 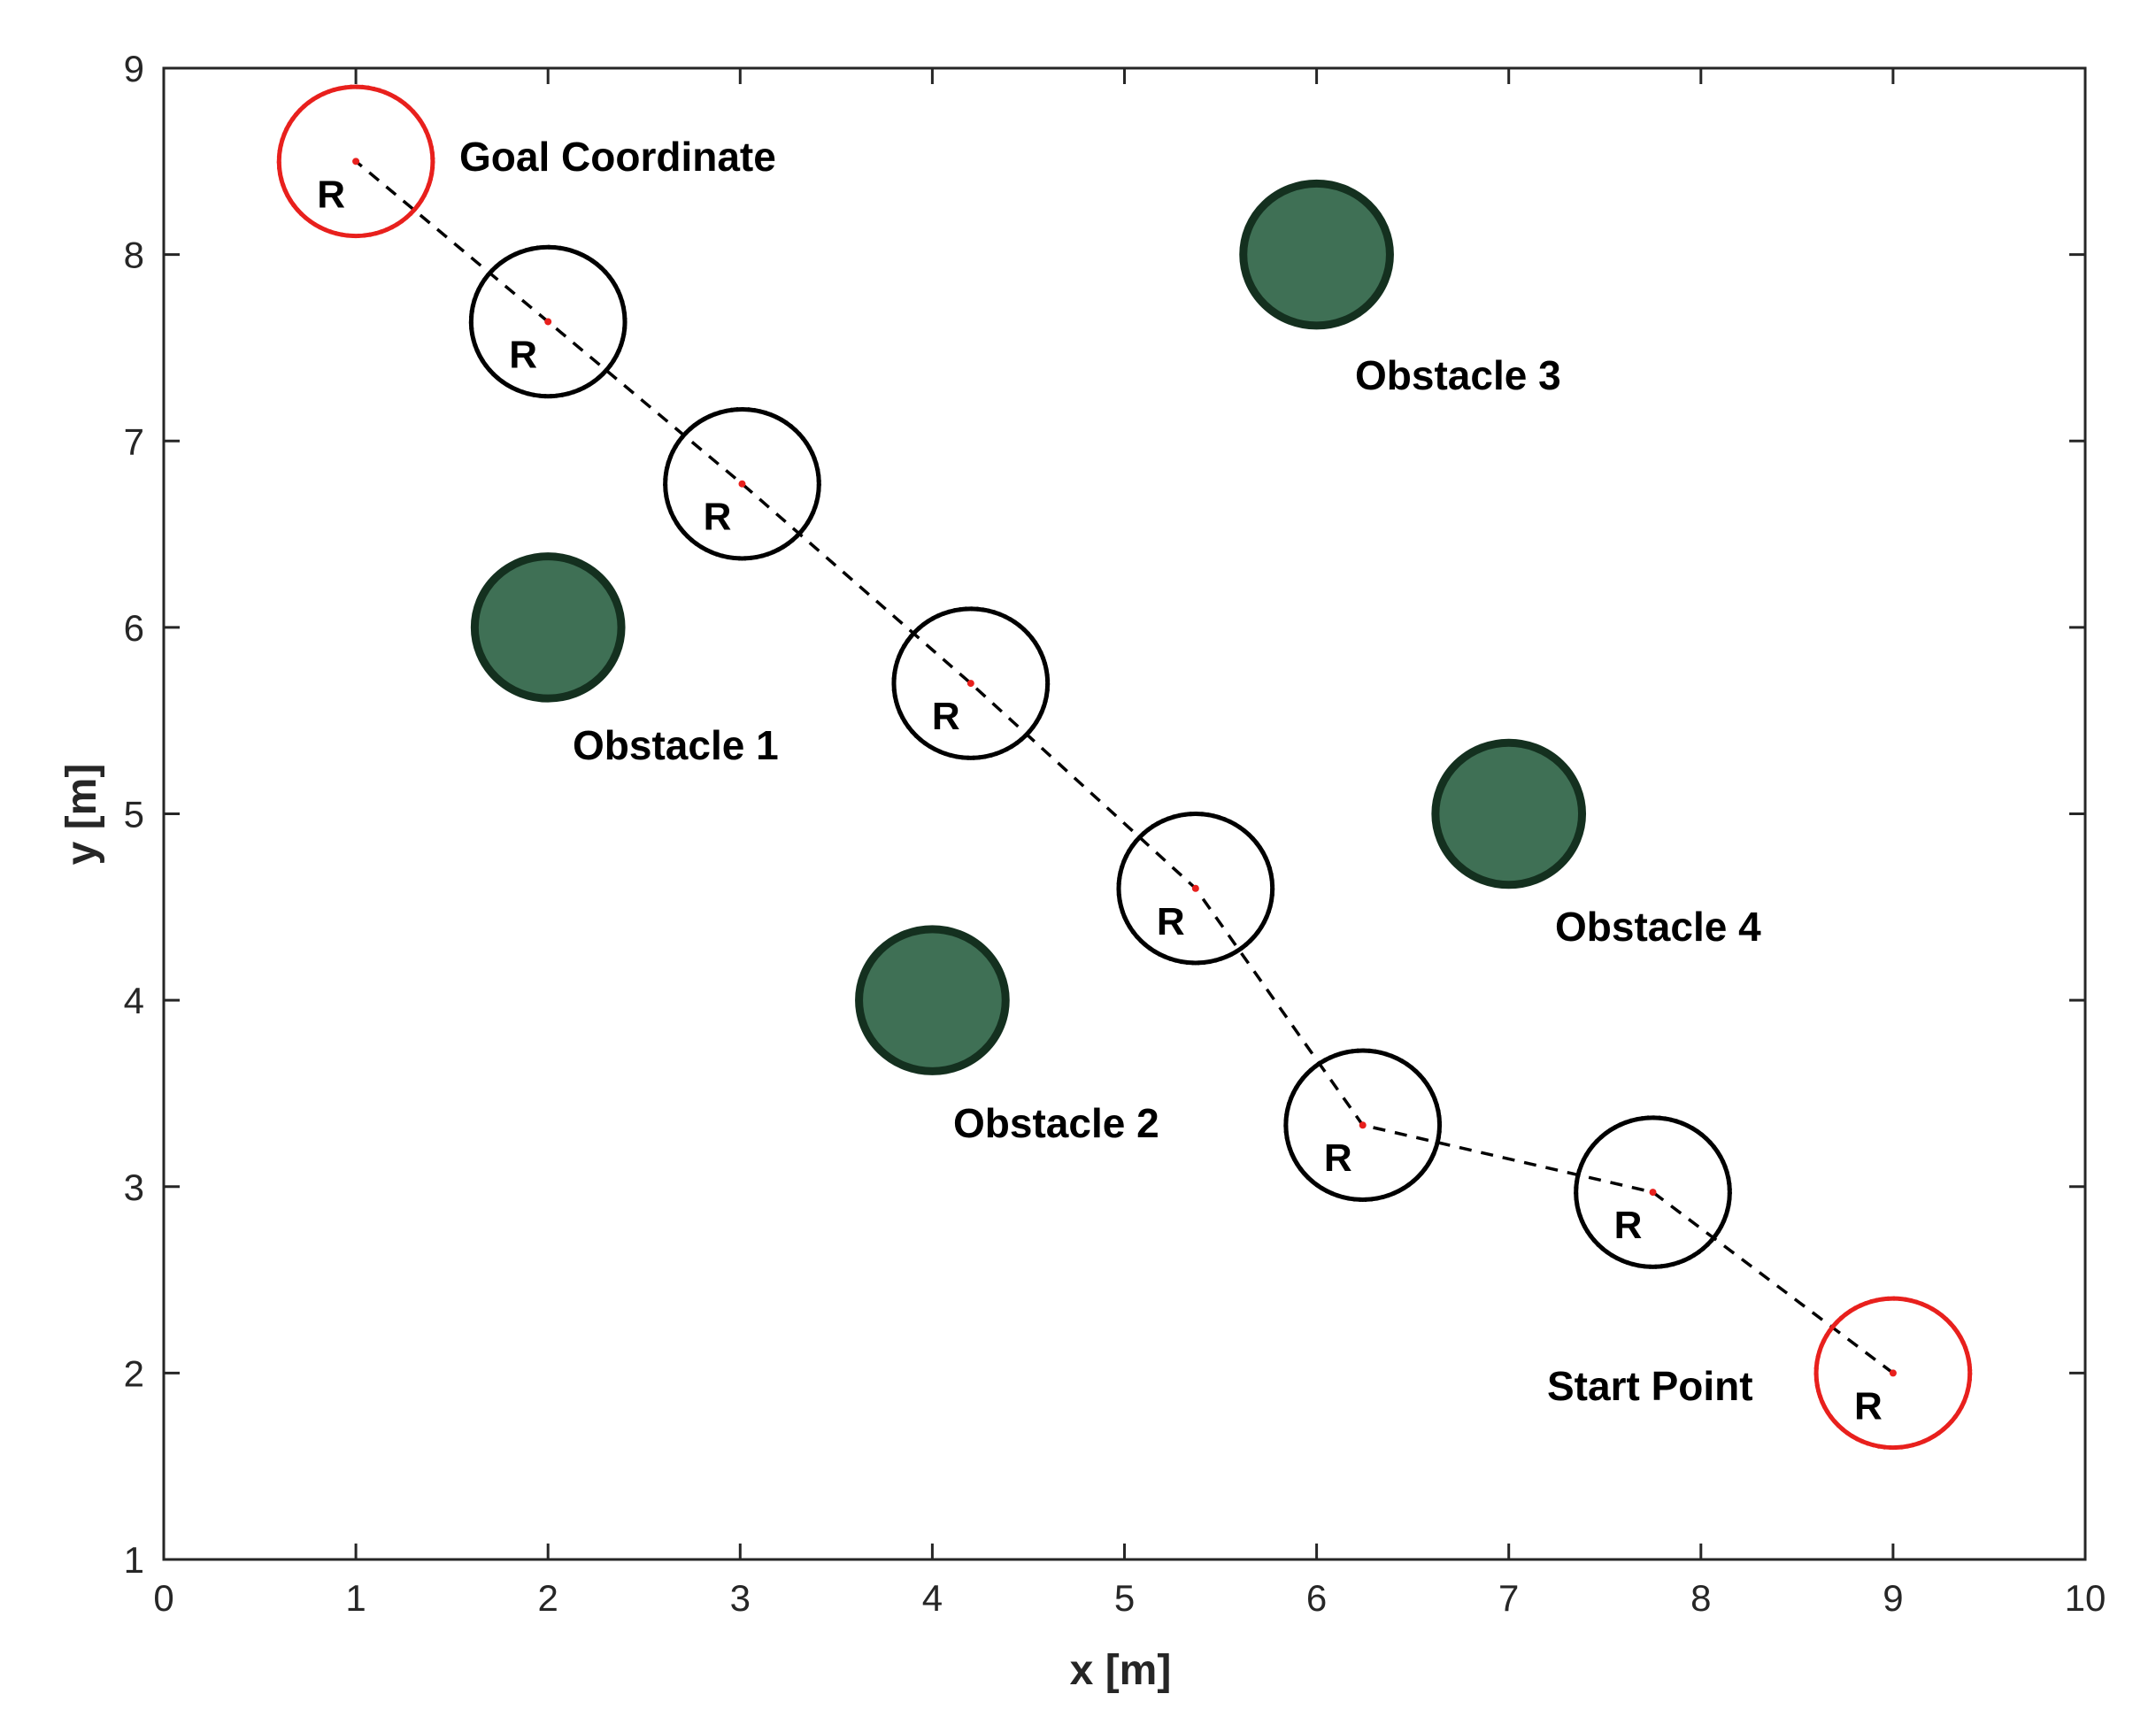 What do you see at coordinates (134, 255) in the screenshot?
I see `y-tick-label: 8` at bounding box center [134, 255].